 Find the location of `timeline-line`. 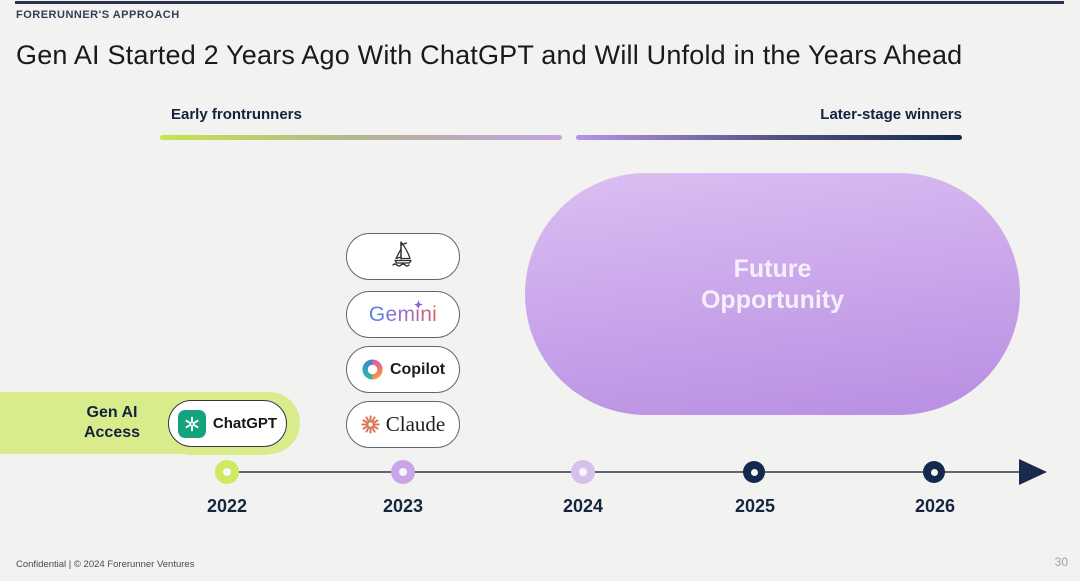

timeline-line is located at coordinates (626, 472).